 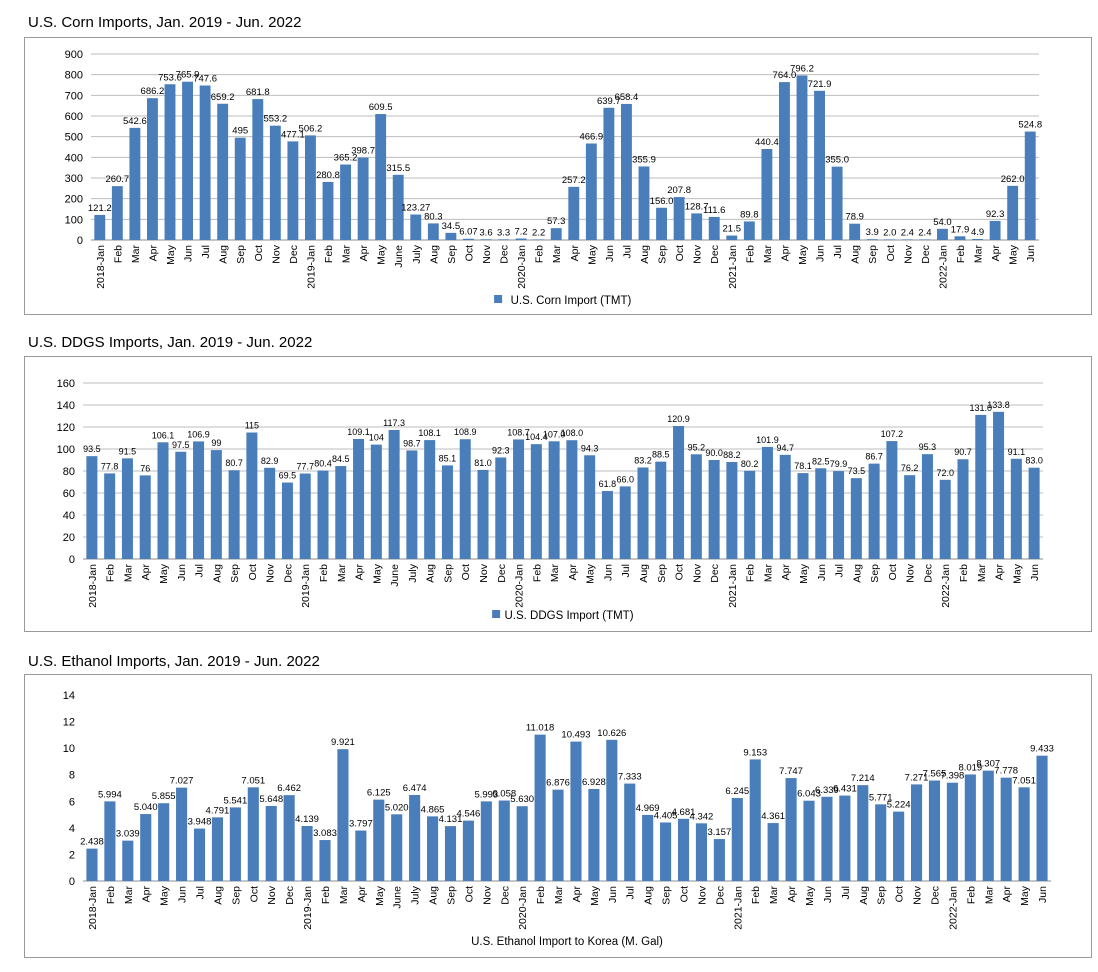 What do you see at coordinates (571, 301) in the screenshot?
I see `corn-legend-label: U.S. Corn Import (TMT)` at bounding box center [571, 301].